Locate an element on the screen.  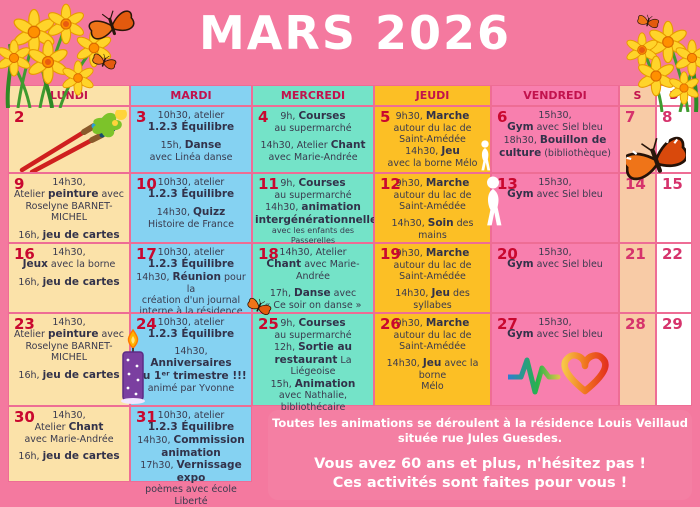
activity-line: 14h30, Jeu des syllabes is located at coordinates (432, 299).